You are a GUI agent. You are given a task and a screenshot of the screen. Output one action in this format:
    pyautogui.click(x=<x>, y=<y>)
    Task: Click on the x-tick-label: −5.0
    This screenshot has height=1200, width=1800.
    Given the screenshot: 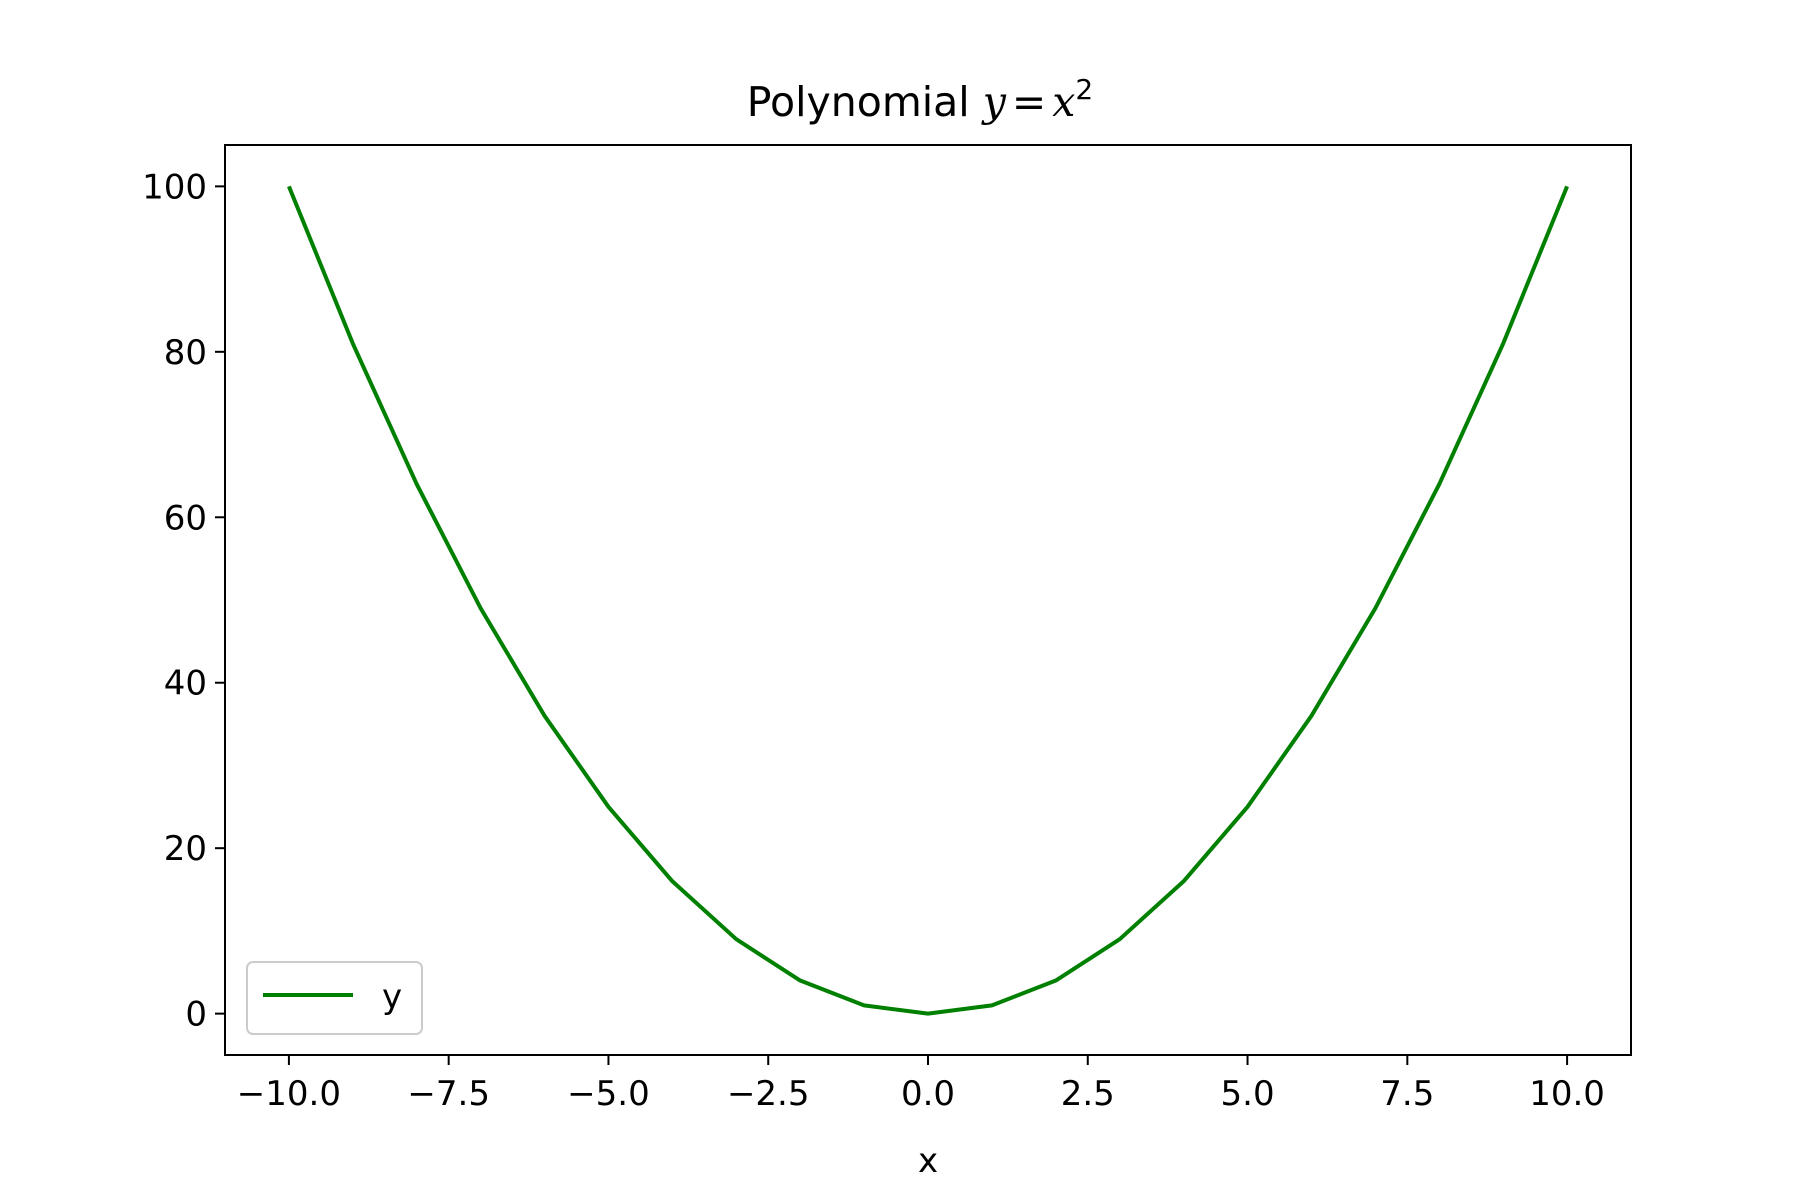 What is the action you would take?
    pyautogui.click(x=608, y=1094)
    